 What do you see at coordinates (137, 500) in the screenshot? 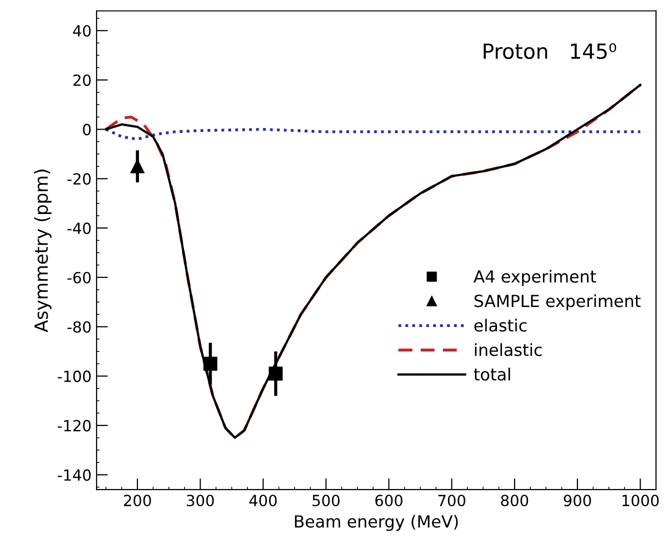
I see `x-tick-label: 200` at bounding box center [137, 500].